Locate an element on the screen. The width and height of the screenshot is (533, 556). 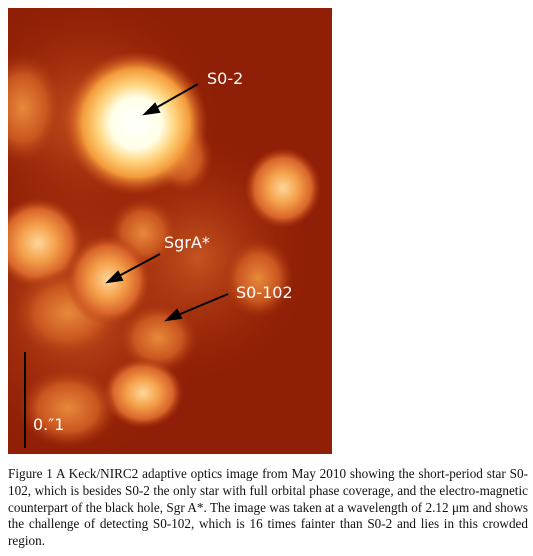
arrow-s02-head is located at coordinates (151, 109).